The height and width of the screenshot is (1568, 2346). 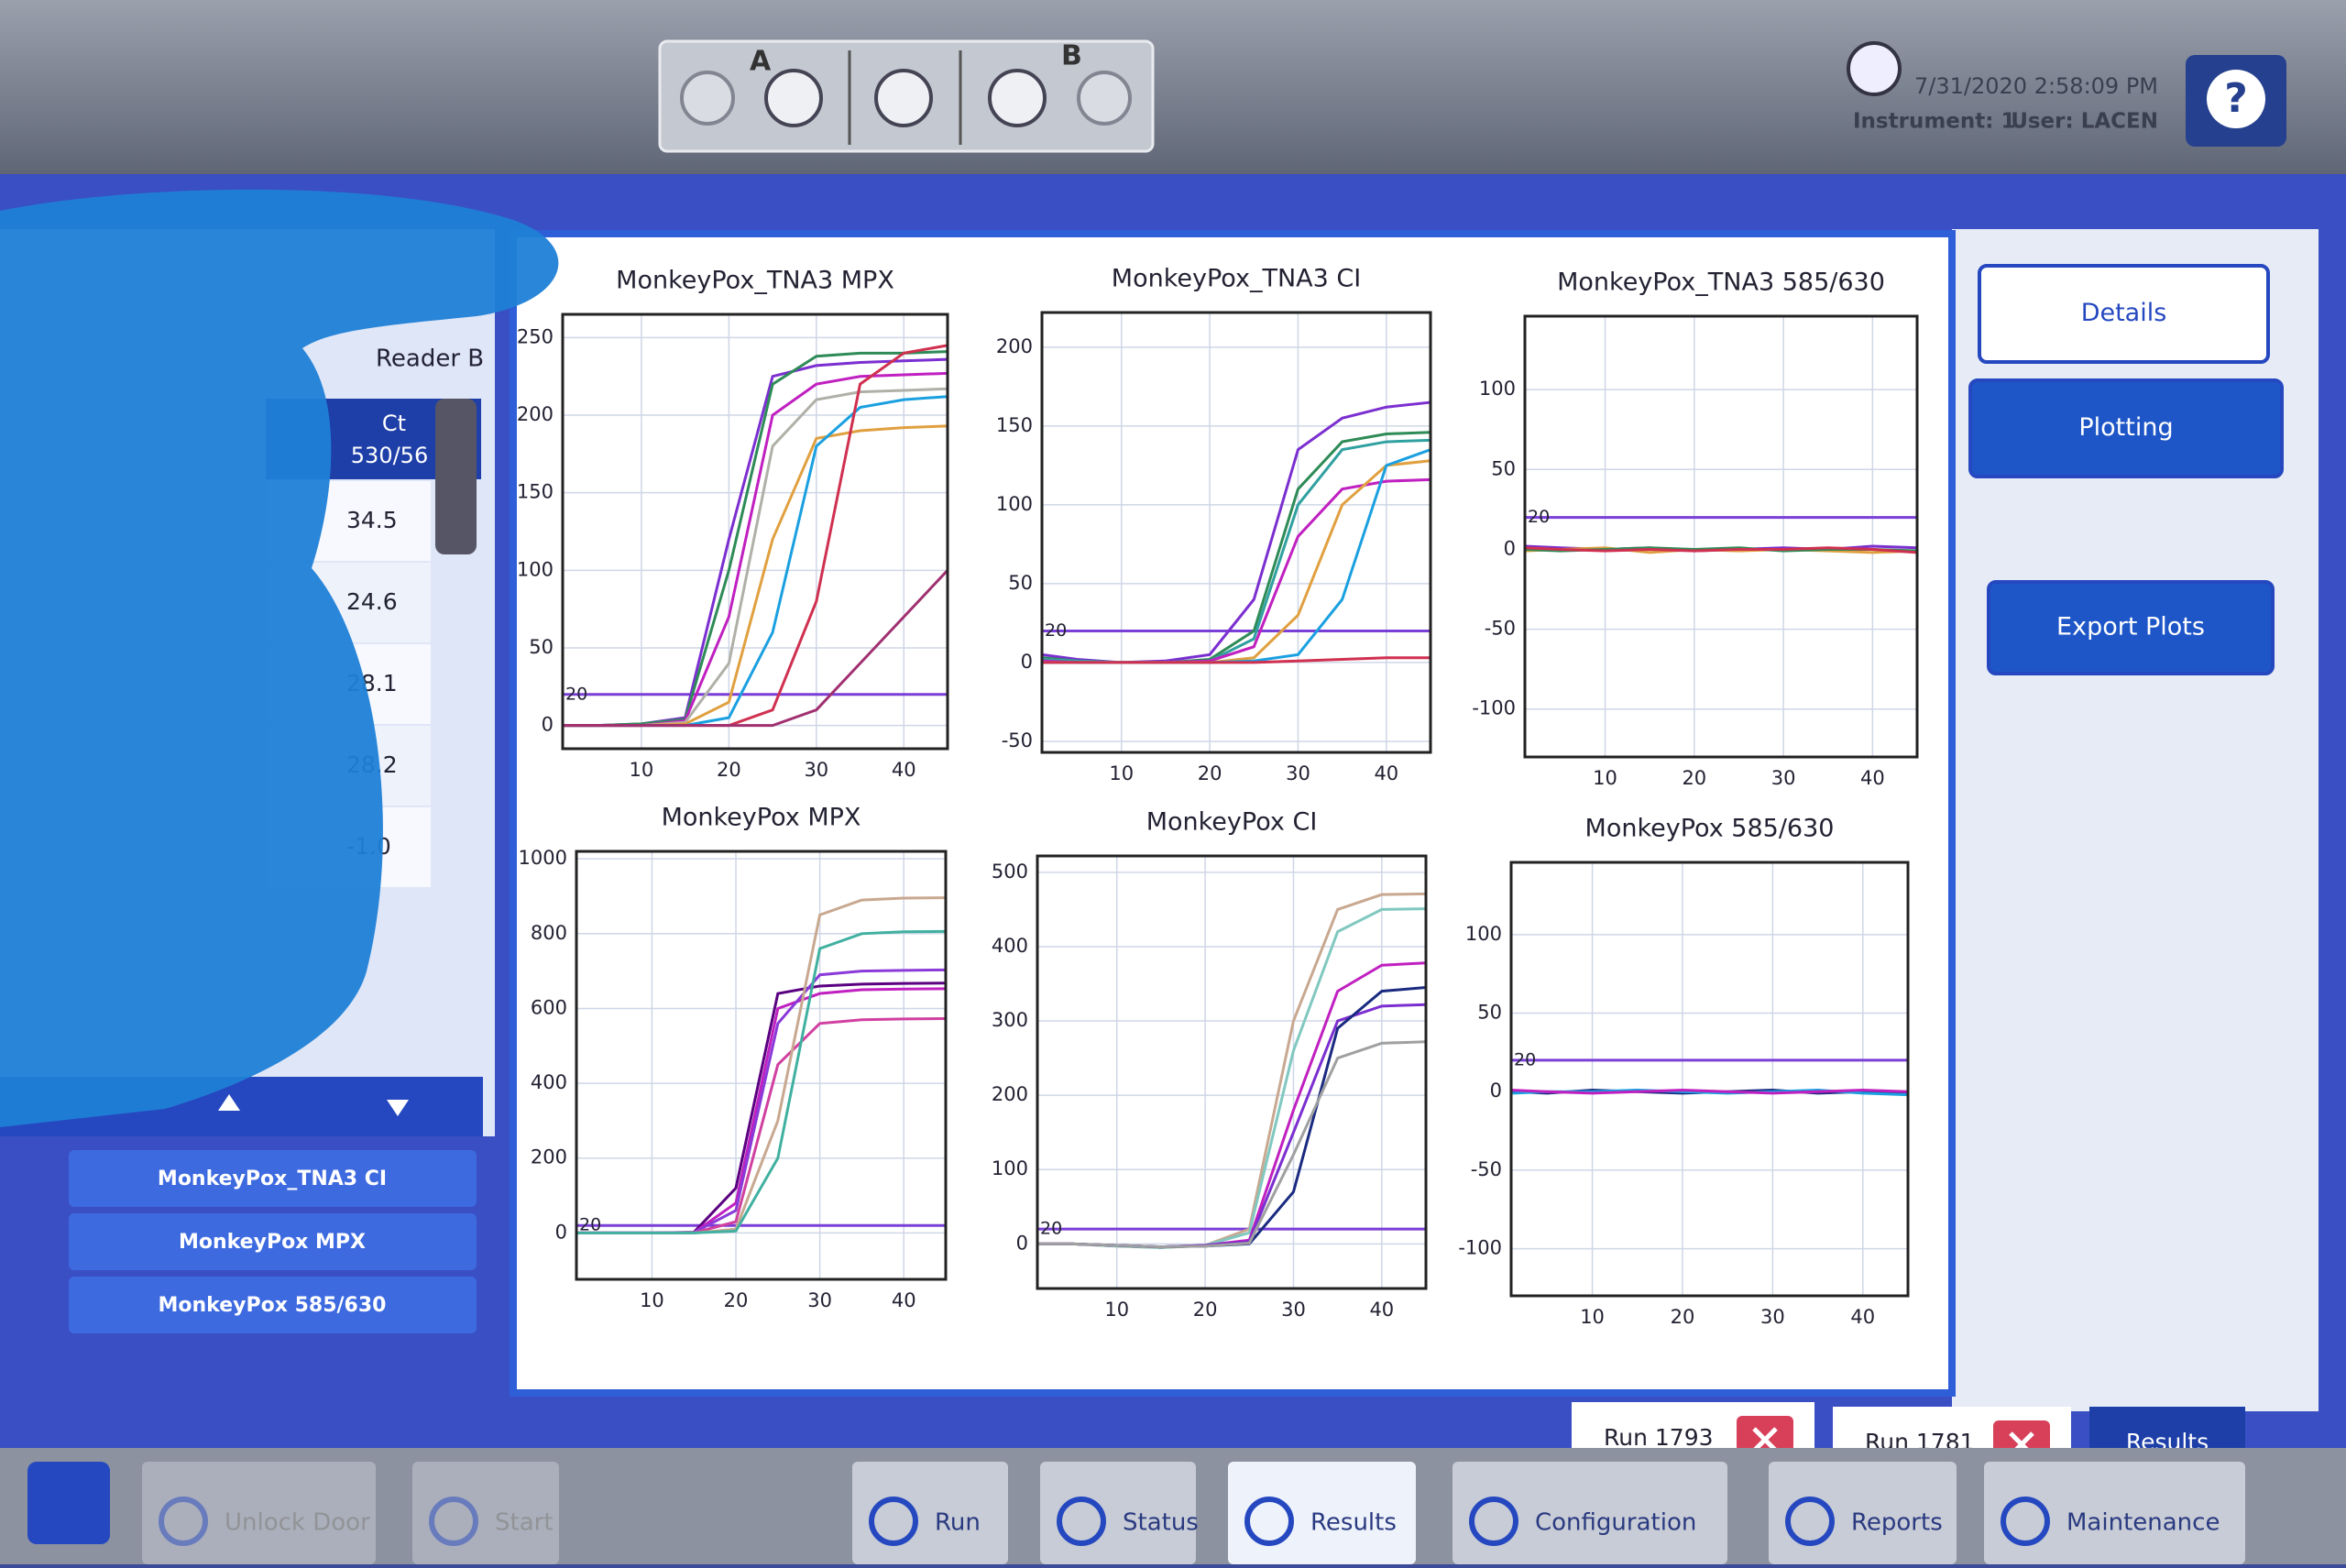 What do you see at coordinates (389, 455) in the screenshot?
I see `table-header-cell: 530/56` at bounding box center [389, 455].